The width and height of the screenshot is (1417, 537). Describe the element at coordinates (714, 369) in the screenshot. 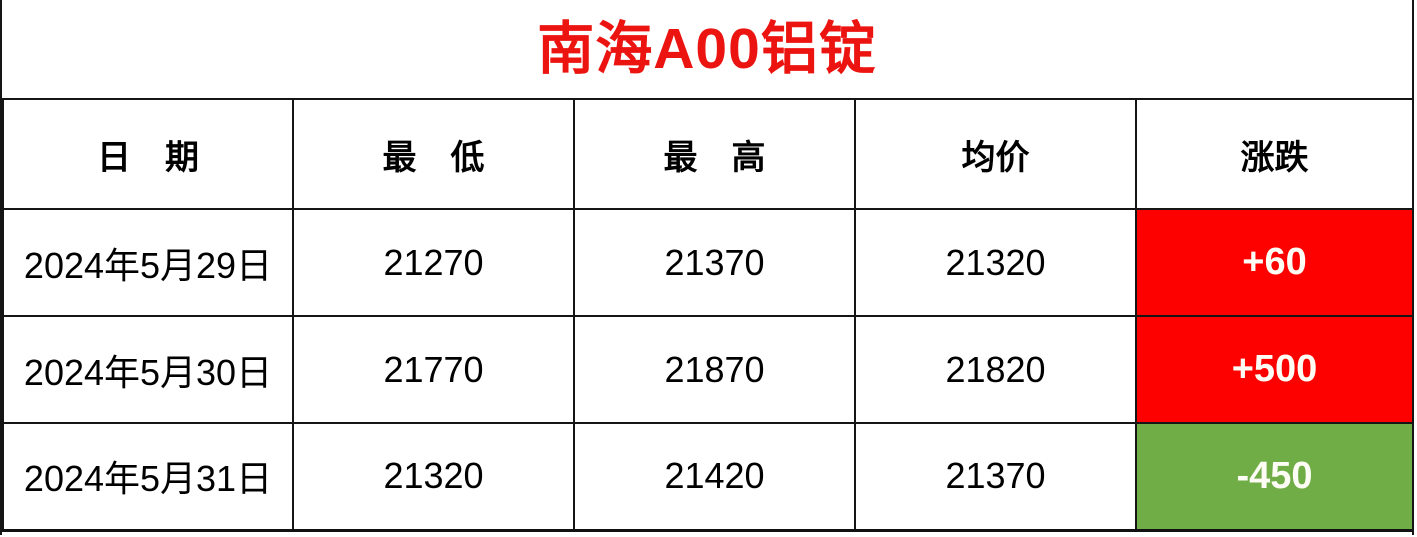

I see `high-cell: 21870` at that location.